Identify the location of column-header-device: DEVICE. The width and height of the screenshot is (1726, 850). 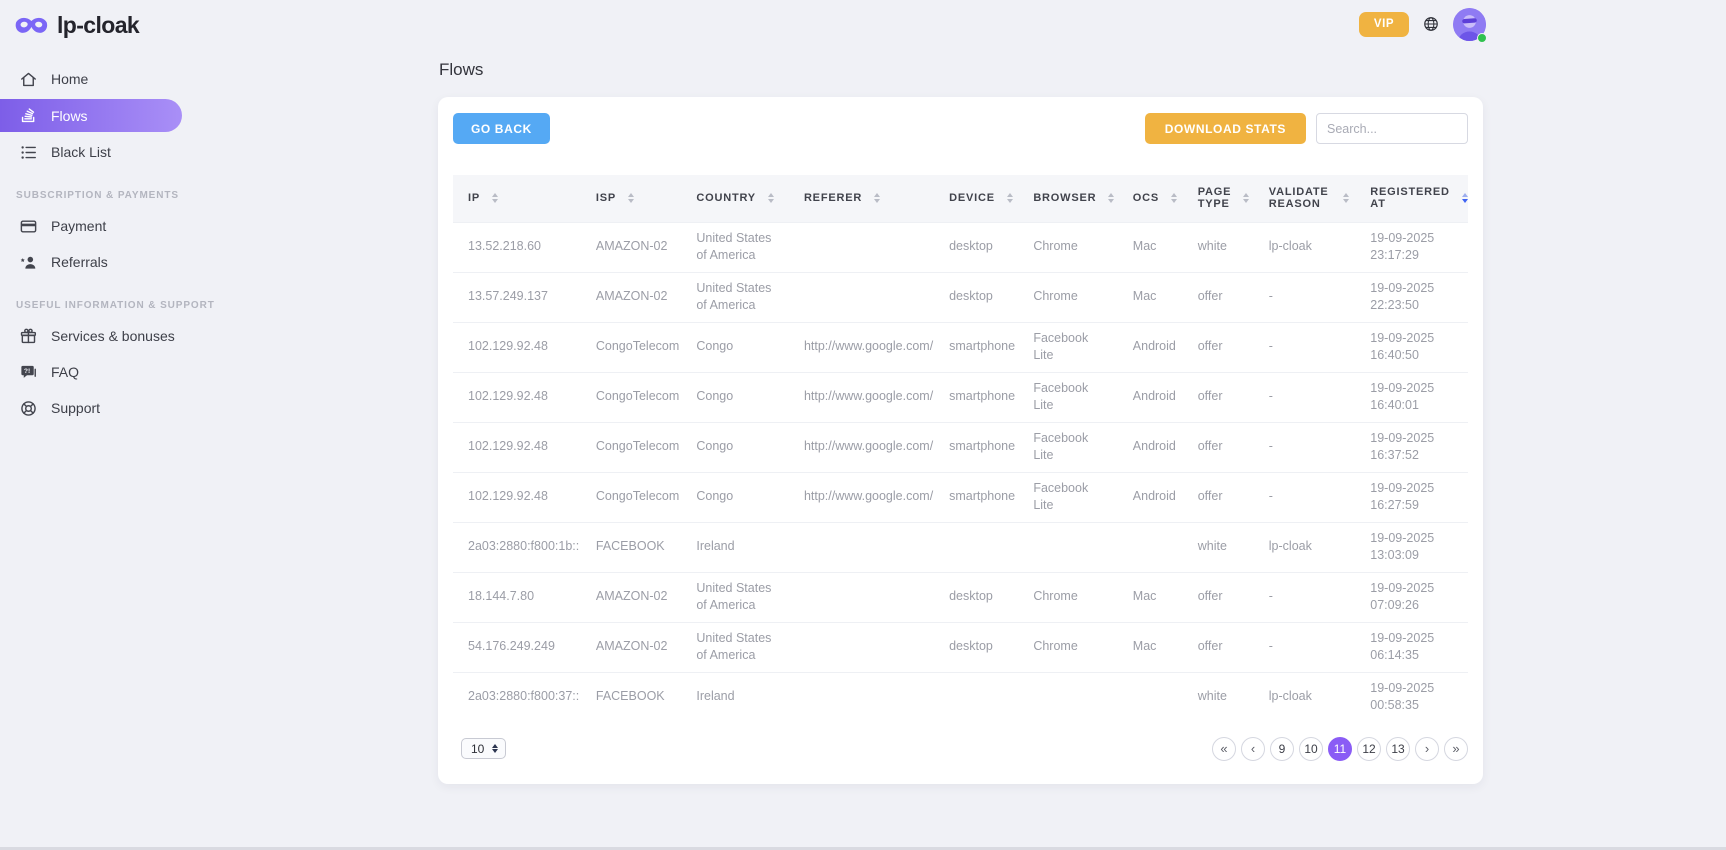
(976, 198).